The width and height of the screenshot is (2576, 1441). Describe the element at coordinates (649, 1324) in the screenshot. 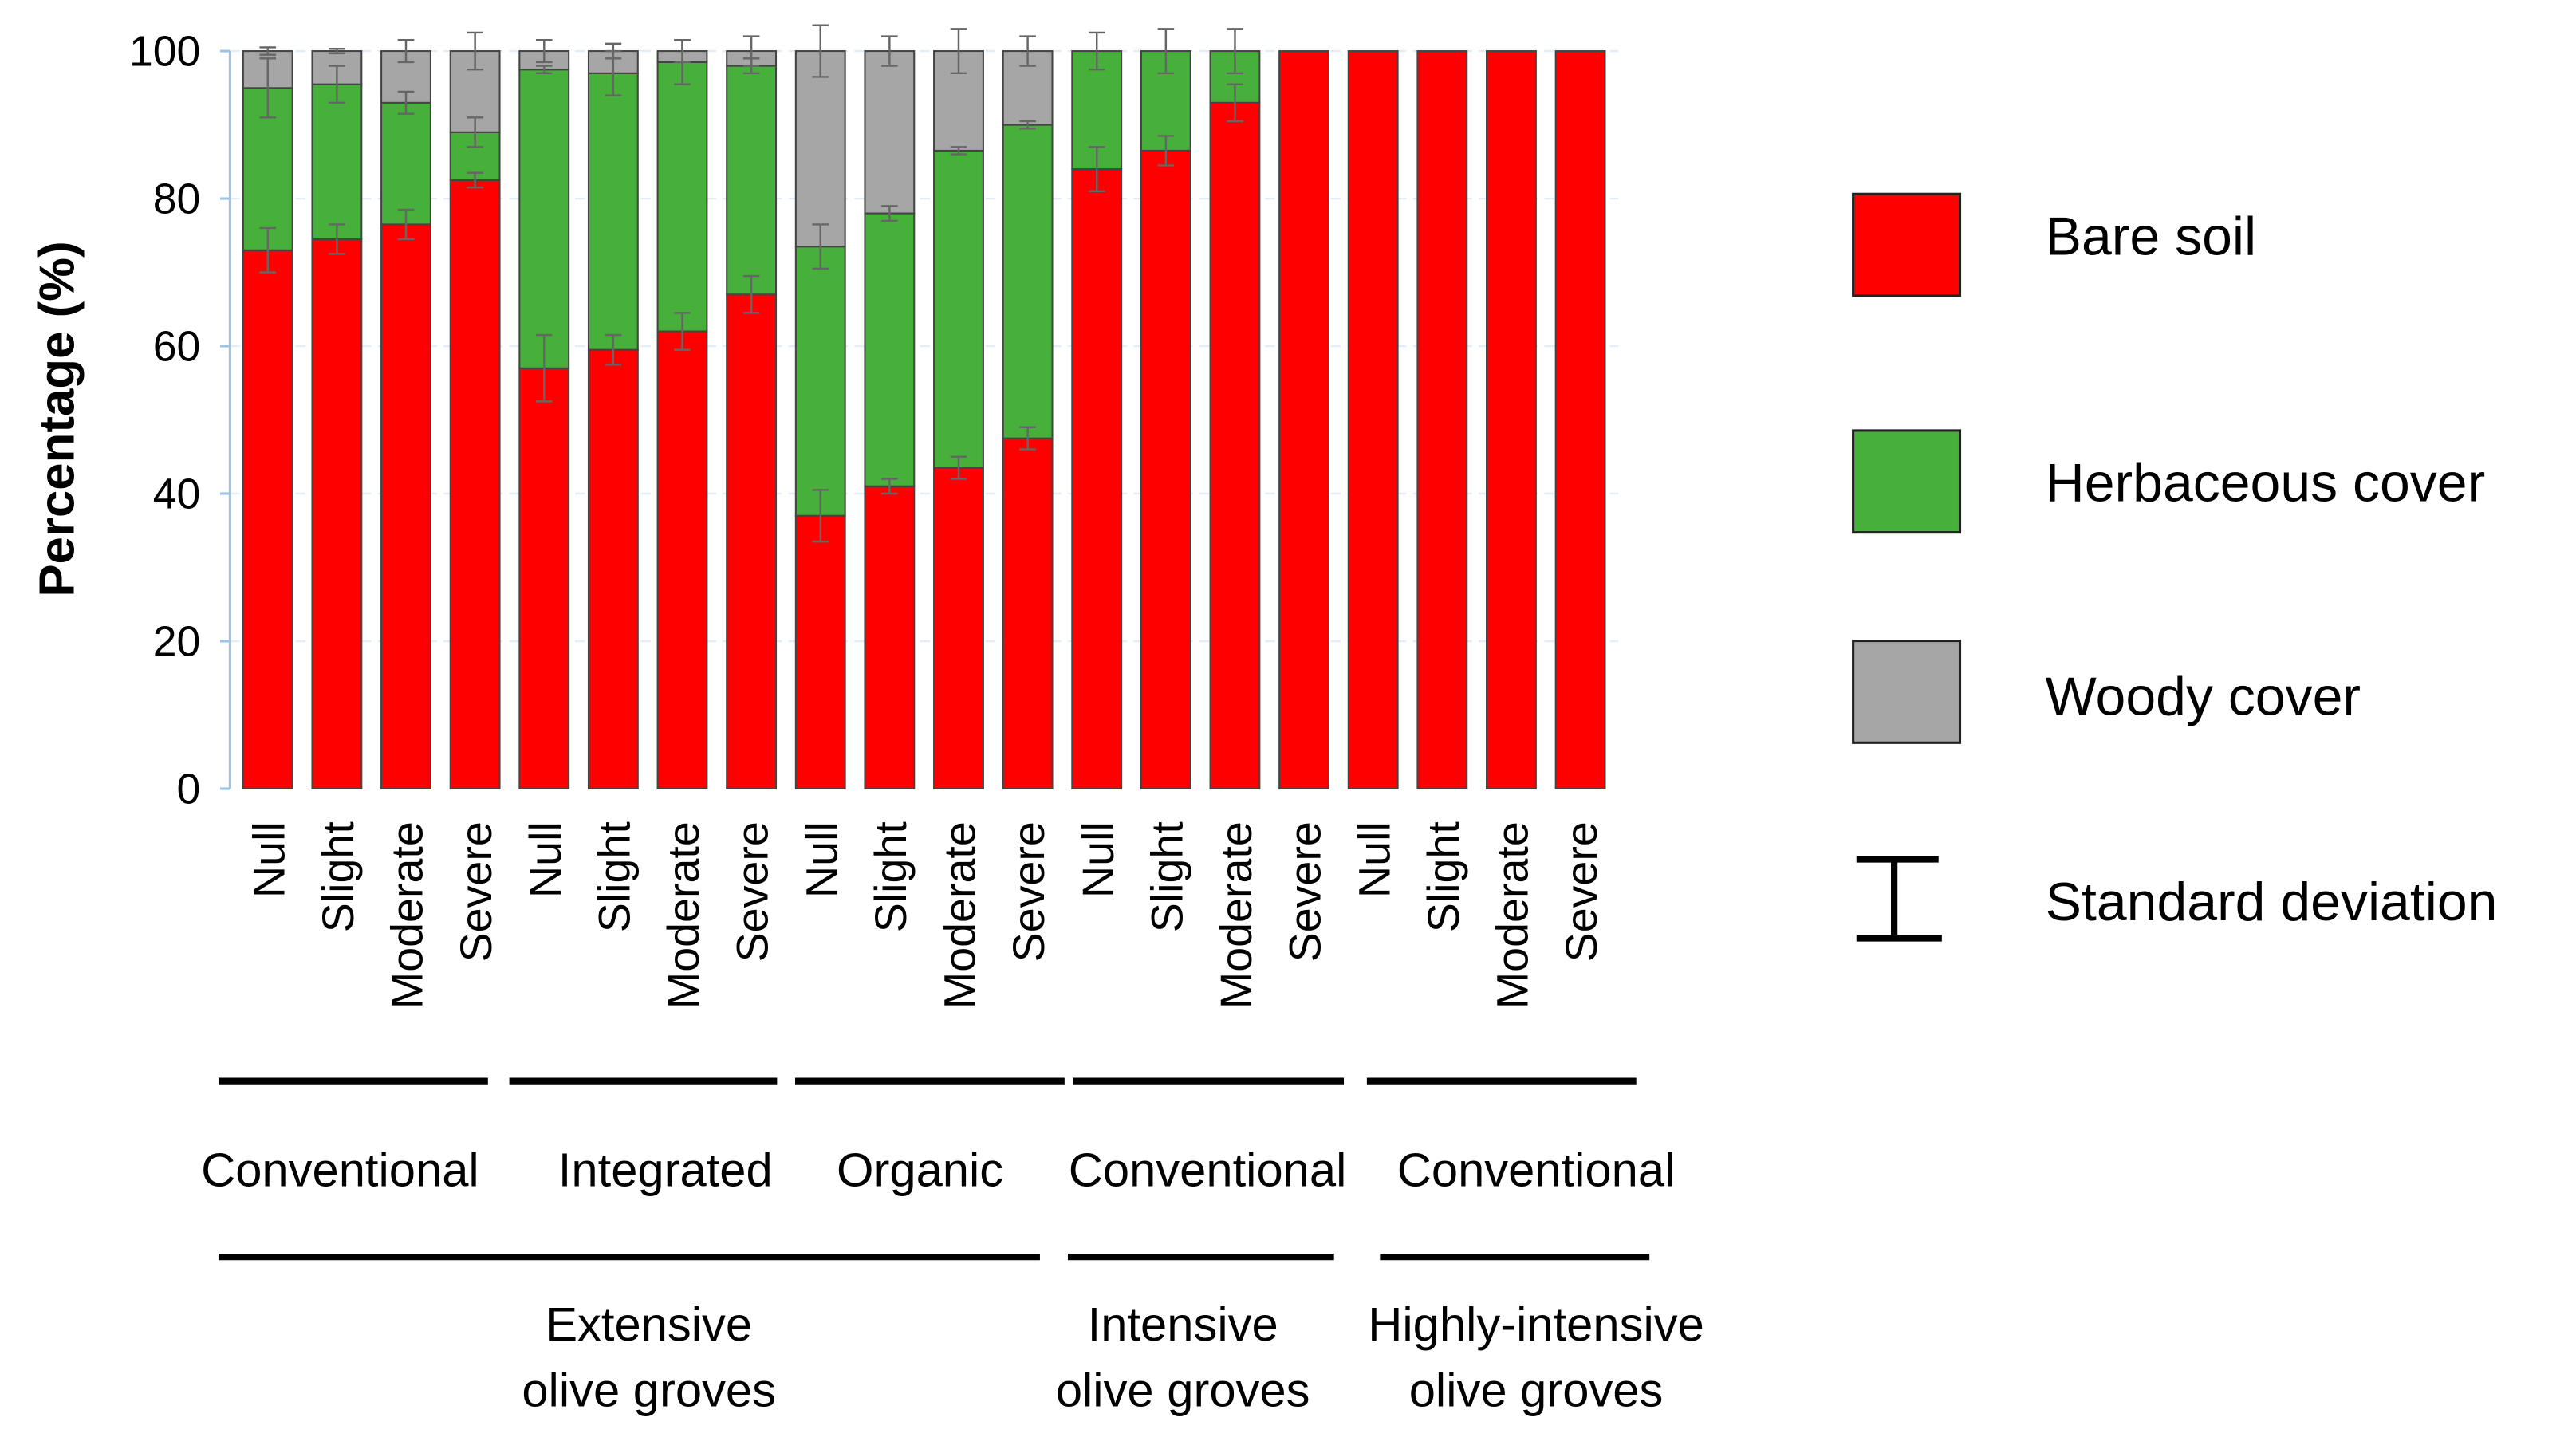

I see `group-label-level2: Extensive` at that location.